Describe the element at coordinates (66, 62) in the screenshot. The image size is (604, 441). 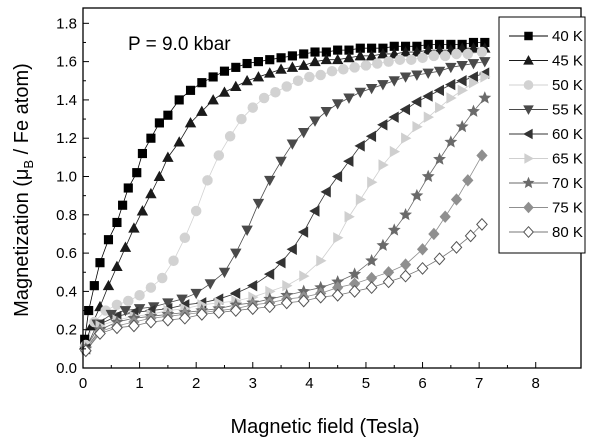
I see `y-tick-label: 1.6` at that location.